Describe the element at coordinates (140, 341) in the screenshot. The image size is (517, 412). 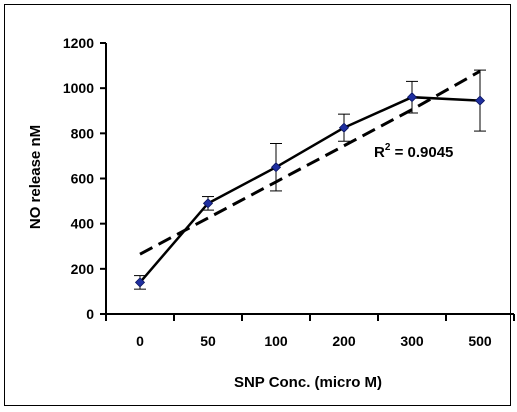
I see `x-tick-label: 0` at that location.